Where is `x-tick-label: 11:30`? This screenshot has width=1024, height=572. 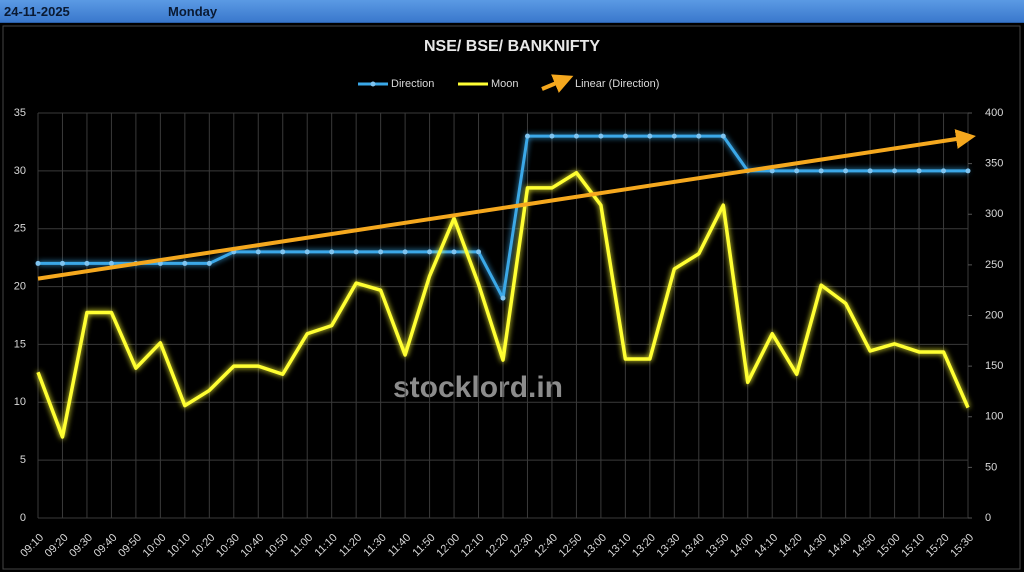 x-tick-label: 11:30 is located at coordinates (374, 545).